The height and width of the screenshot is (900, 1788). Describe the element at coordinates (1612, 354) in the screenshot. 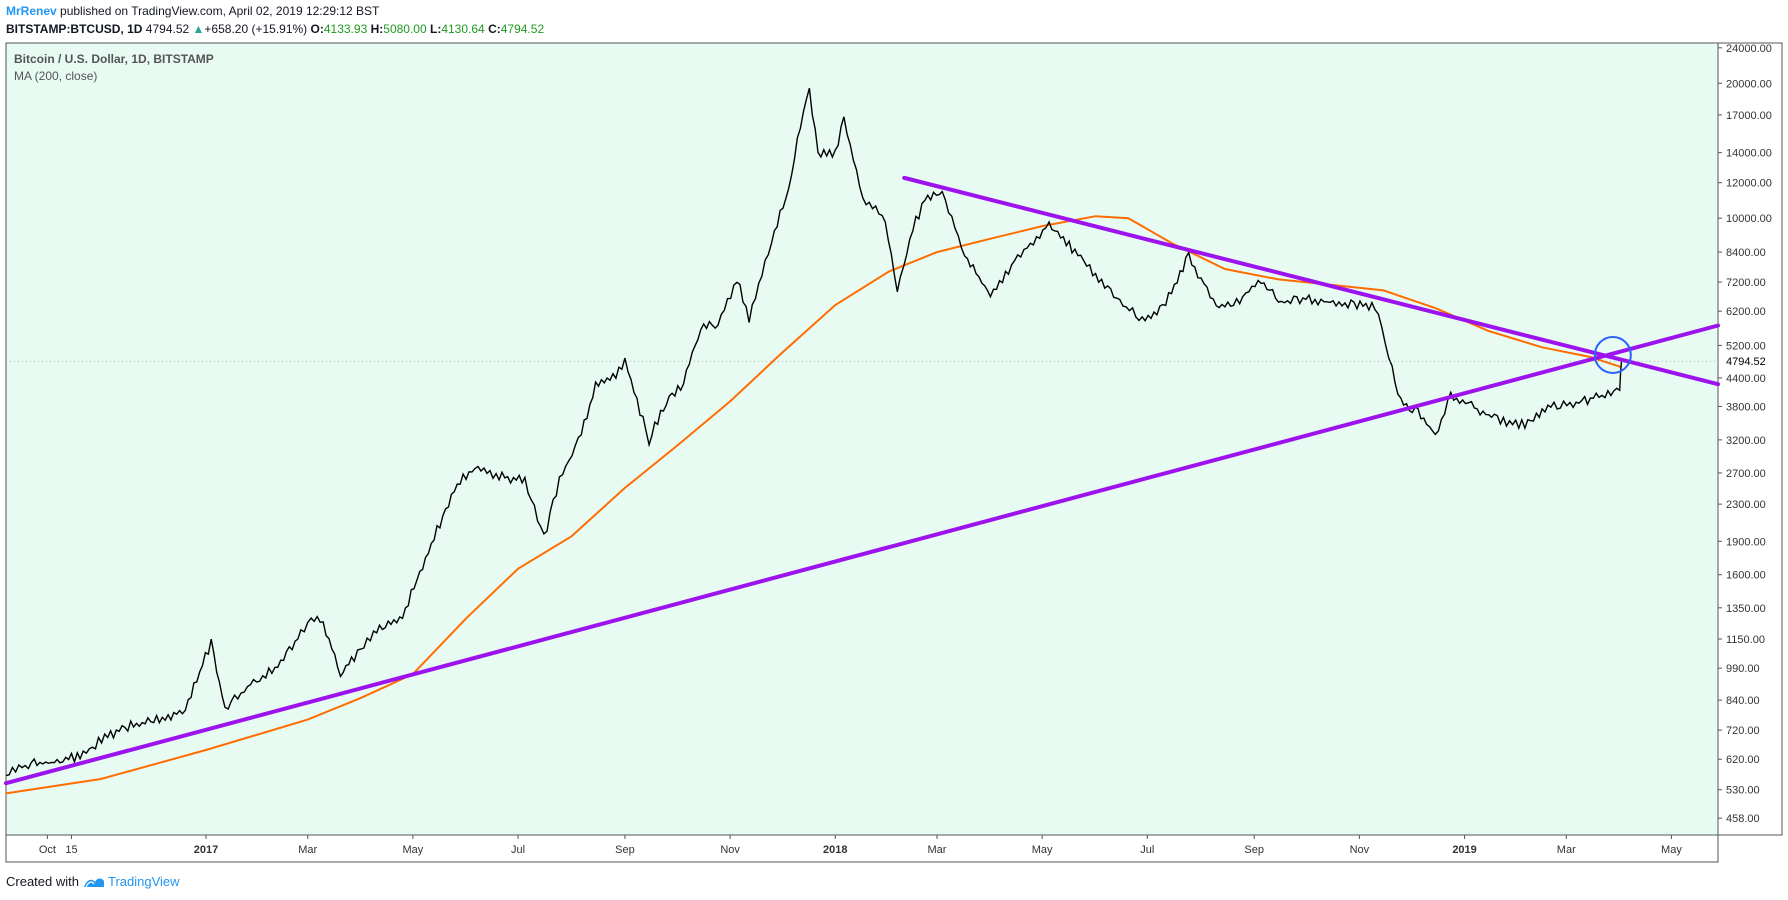

I see `annotation-circle` at that location.